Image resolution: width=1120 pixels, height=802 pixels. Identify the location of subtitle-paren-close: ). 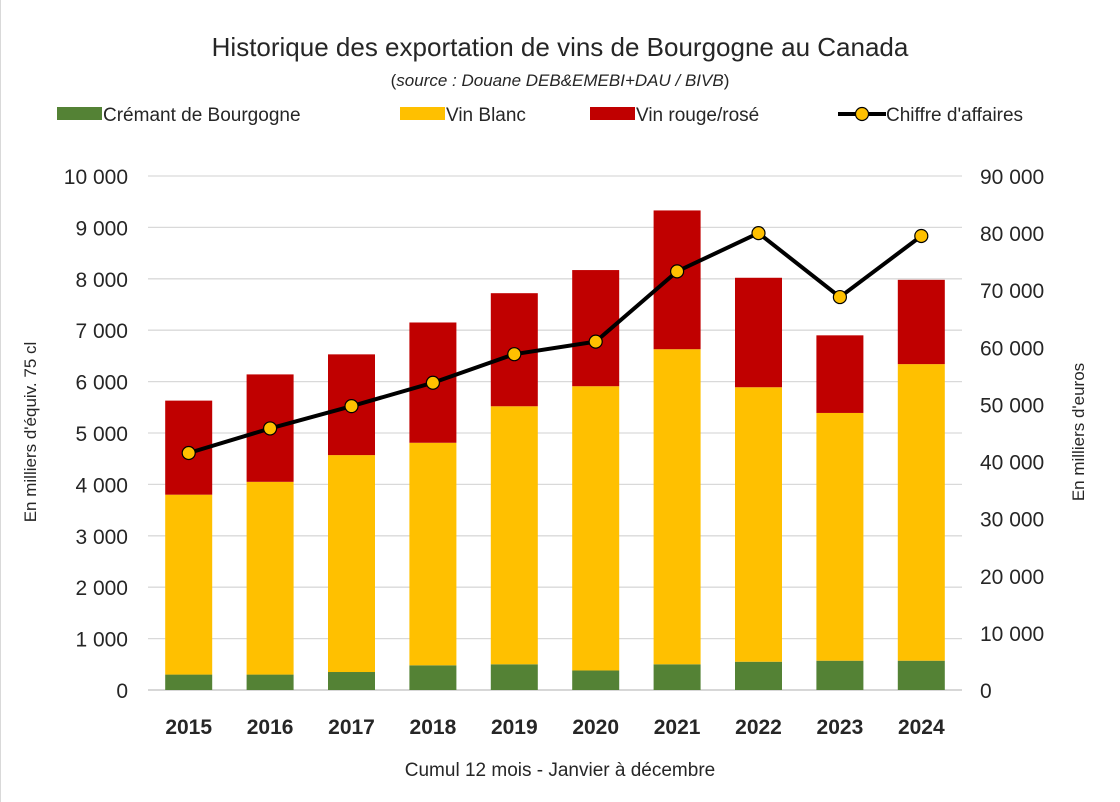
(727, 80).